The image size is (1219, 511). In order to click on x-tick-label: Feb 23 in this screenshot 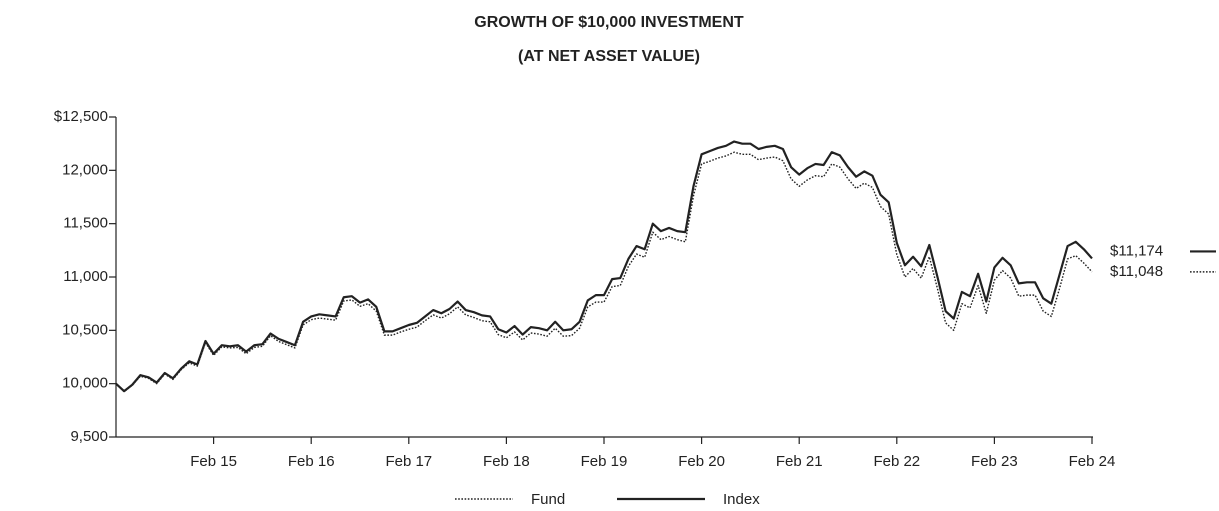, I will do `click(994, 461)`.